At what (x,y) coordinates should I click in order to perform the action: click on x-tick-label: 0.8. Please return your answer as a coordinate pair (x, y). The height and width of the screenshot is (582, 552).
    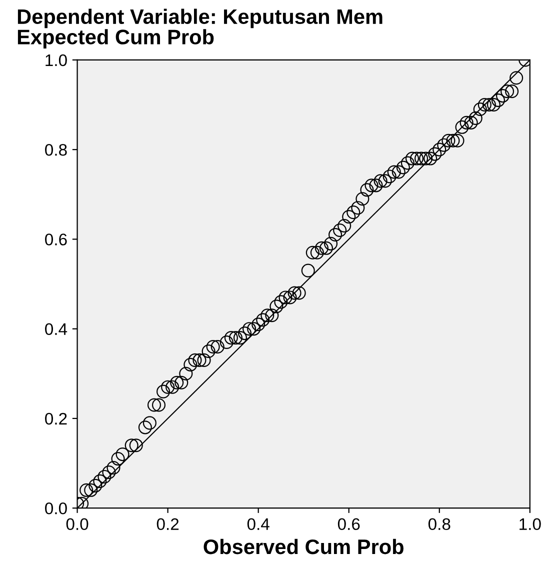
    Looking at the image, I should click on (439, 524).